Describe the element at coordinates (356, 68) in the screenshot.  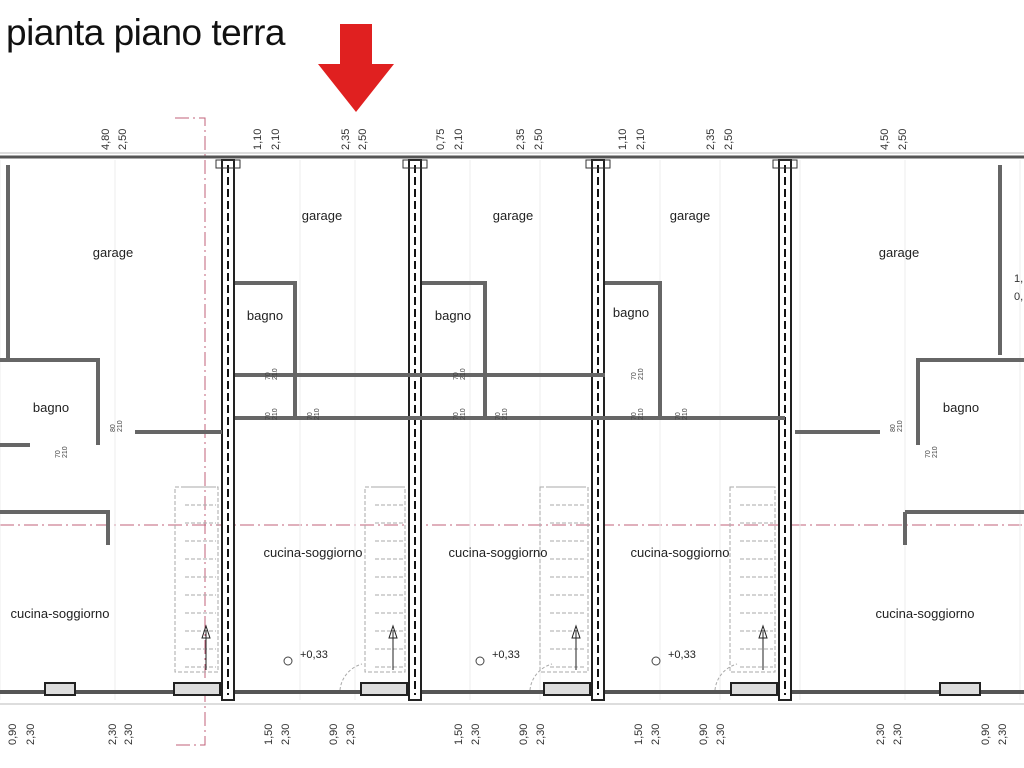
I see `down-arrow-icon` at that location.